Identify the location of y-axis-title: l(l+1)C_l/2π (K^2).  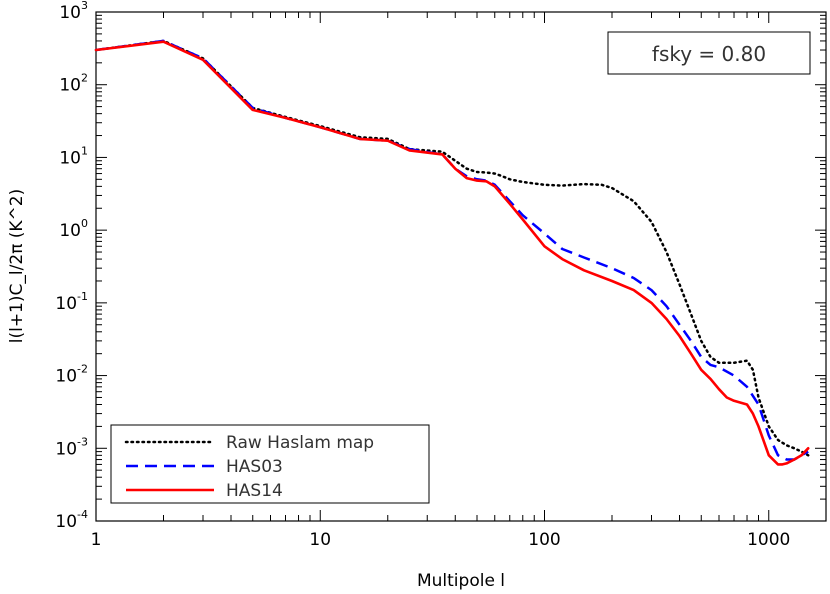
(17, 266).